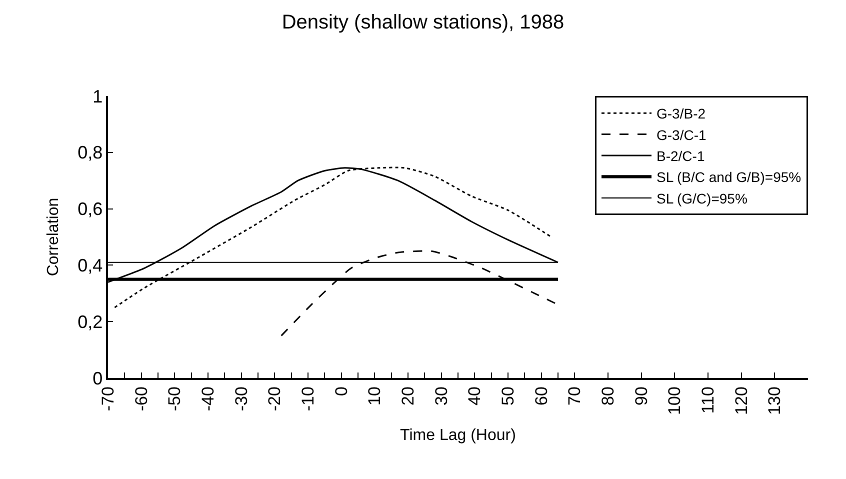  Describe the element at coordinates (174, 399) in the screenshot. I see `x-tick-label: -50` at that location.